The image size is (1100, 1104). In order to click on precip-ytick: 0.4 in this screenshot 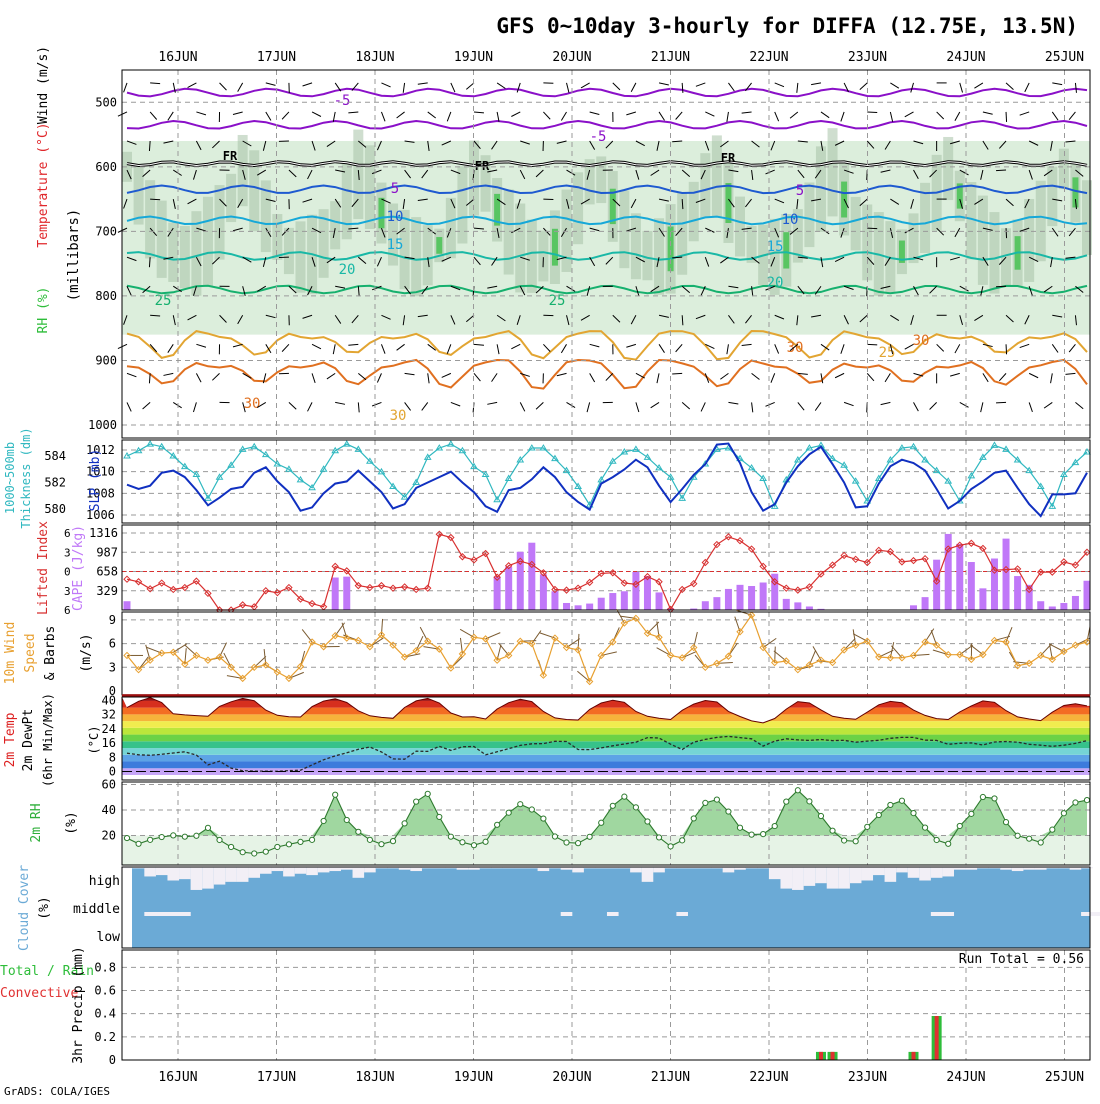, I will do `click(105, 1014)`.